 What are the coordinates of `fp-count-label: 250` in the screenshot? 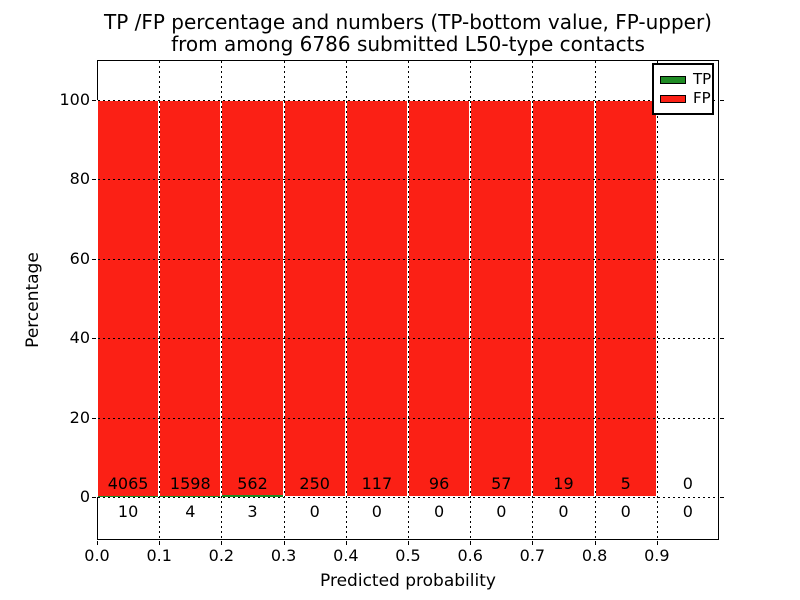 It's located at (314, 483).